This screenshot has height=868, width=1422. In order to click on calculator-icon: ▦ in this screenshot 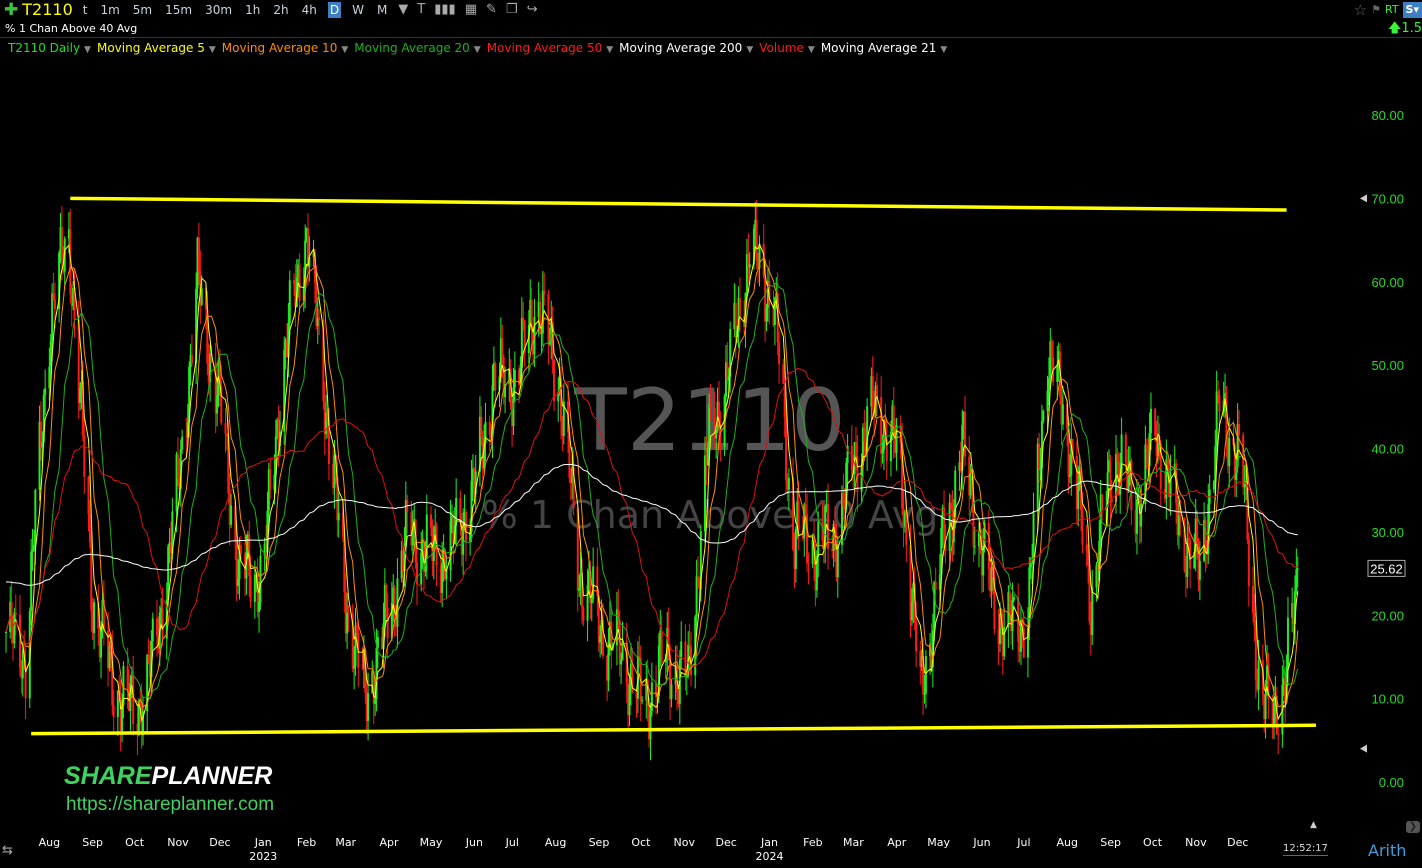, I will do `click(471, 9)`.